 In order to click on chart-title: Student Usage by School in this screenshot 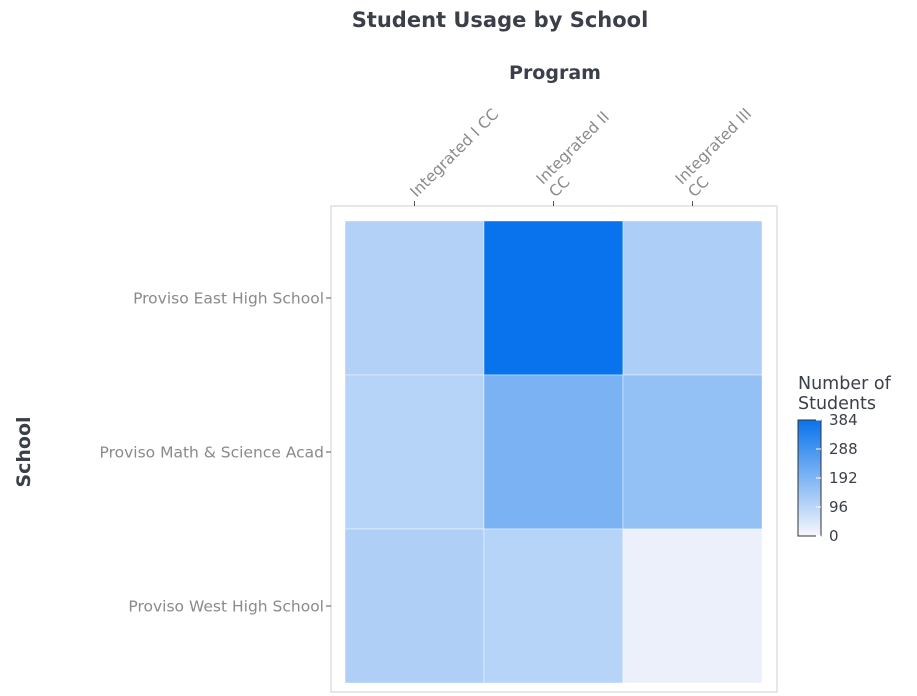, I will do `click(500, 20)`.